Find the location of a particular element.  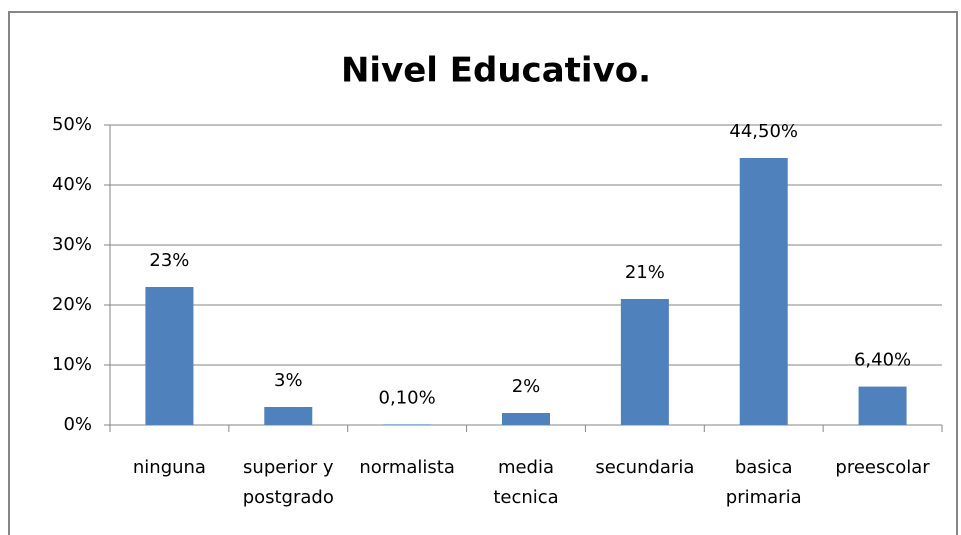

value-label: 23% is located at coordinates (169, 260).